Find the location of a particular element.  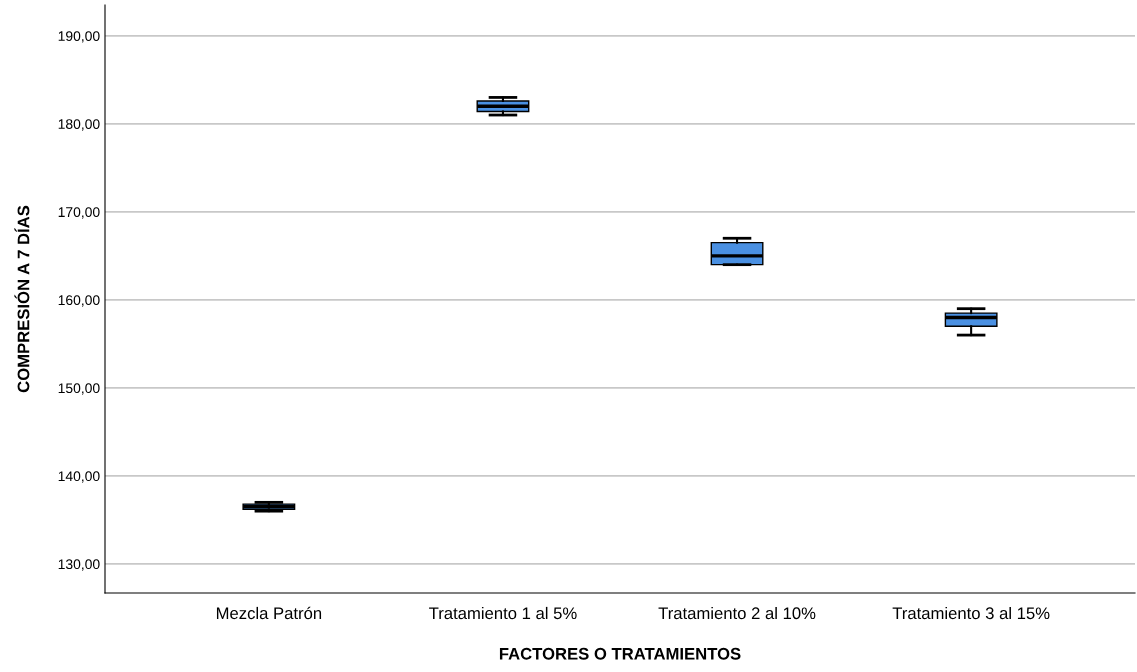

x-axis-title: FACTORES O TRATAMIENTOS is located at coordinates (620, 653).